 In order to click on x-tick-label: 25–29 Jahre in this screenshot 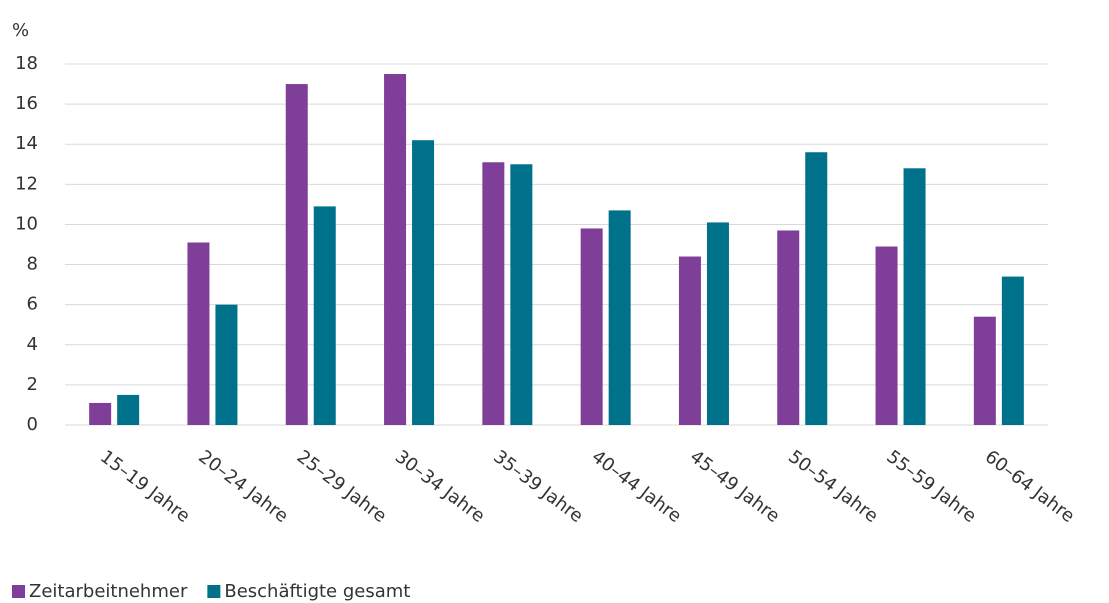, I will do `click(342, 486)`.